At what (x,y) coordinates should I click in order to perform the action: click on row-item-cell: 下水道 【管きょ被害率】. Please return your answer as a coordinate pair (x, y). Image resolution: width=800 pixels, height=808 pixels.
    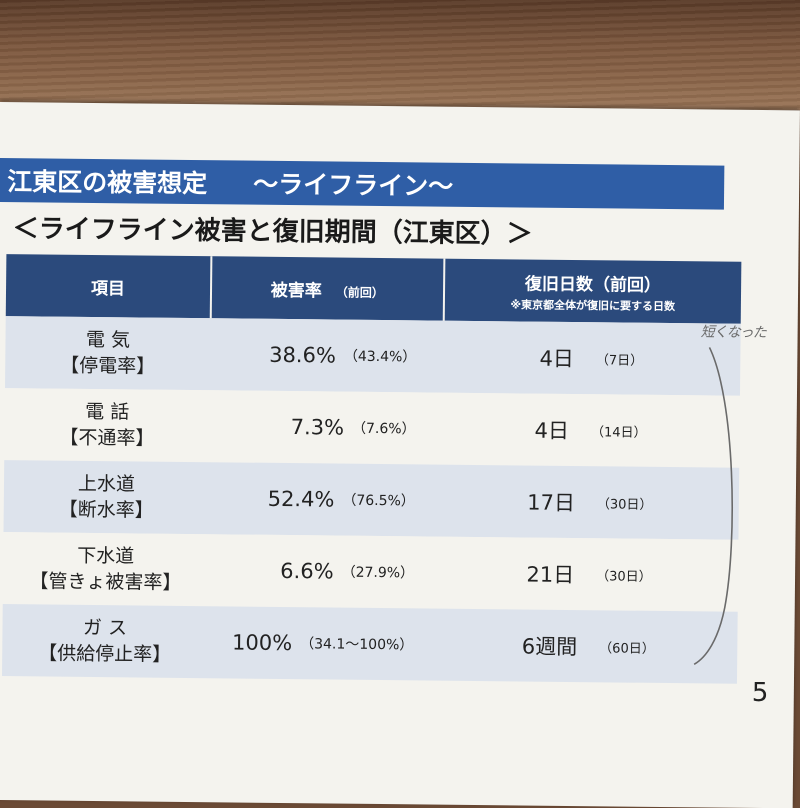
    Looking at the image, I should click on (106, 569).